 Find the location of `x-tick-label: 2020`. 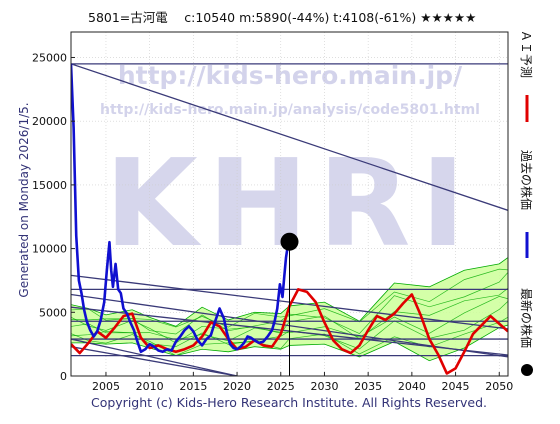

x-tick-label: 2020 is located at coordinates (237, 386).